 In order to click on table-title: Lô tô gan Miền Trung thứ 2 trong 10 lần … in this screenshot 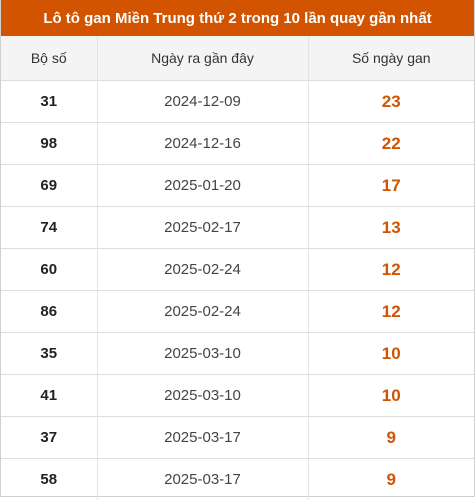, I will do `click(237, 18)`.